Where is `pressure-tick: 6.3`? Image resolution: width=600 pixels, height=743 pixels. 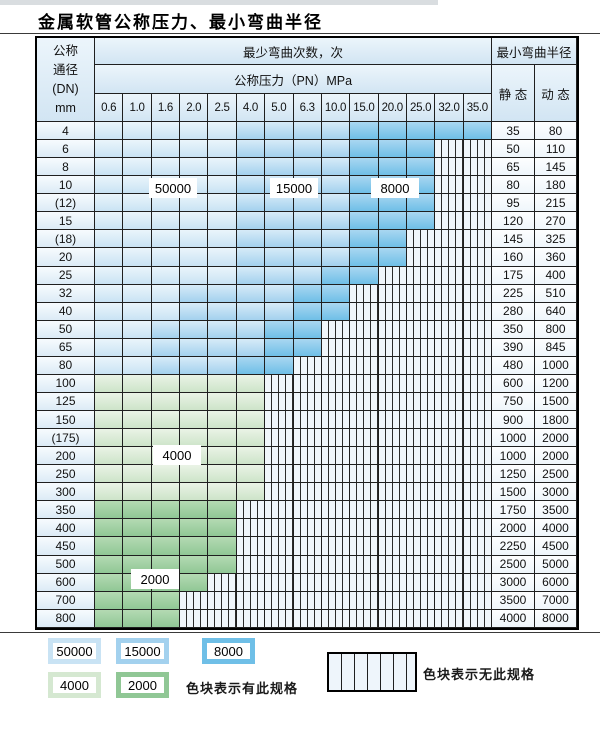
pressure-tick: 6.3 is located at coordinates (307, 108).